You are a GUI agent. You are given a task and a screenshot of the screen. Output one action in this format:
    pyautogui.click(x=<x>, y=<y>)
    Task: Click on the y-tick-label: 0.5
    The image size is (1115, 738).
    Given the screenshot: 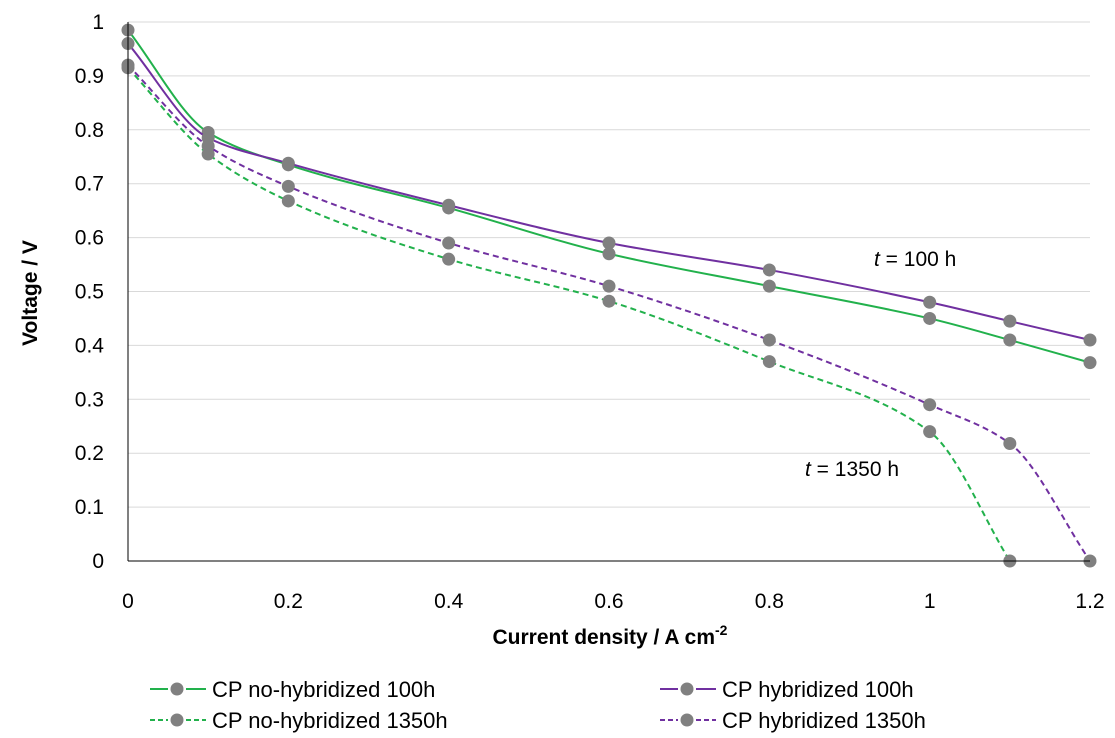 What is the action you would take?
    pyautogui.click(x=89, y=292)
    